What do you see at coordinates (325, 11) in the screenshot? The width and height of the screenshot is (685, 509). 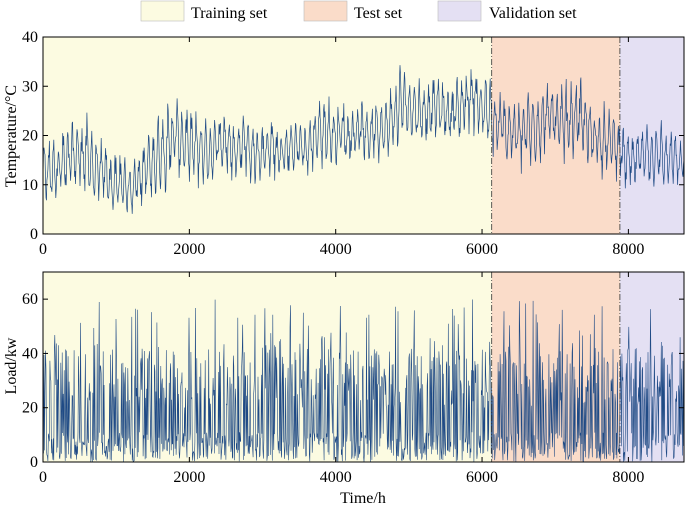 I see `legend-swatch-test` at bounding box center [325, 11].